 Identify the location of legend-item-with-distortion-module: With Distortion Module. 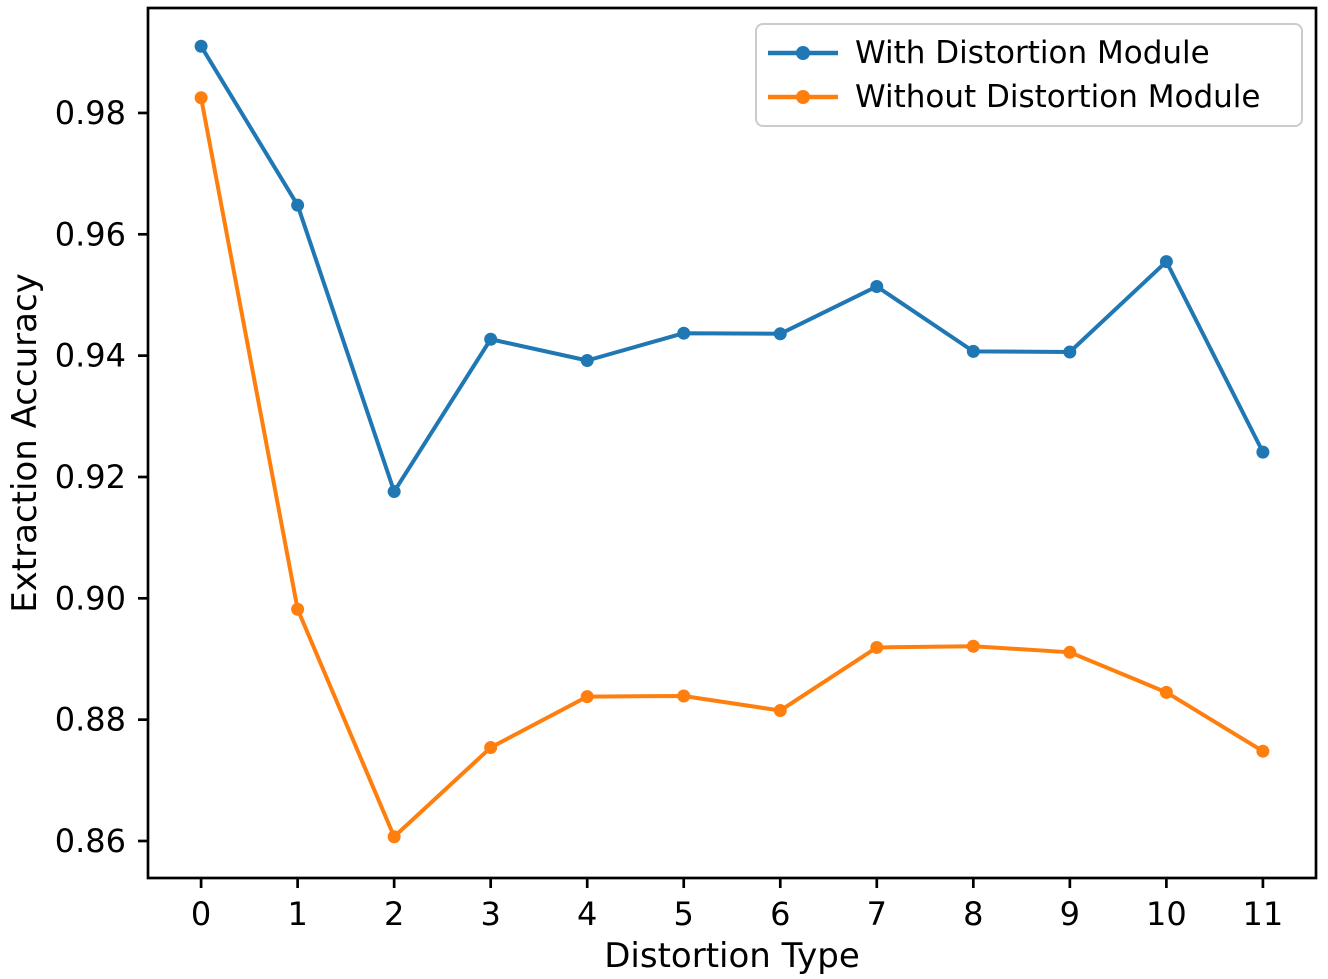
(1033, 53).